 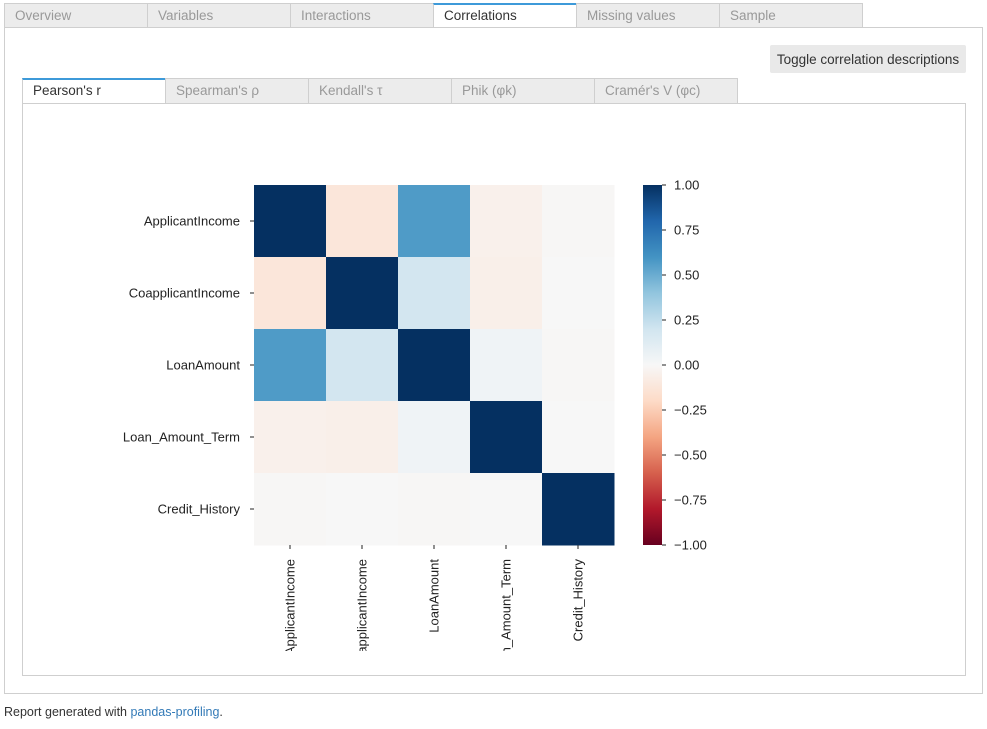 What do you see at coordinates (690, 500) in the screenshot?
I see `colorbar-tick-label: −0.75` at bounding box center [690, 500].